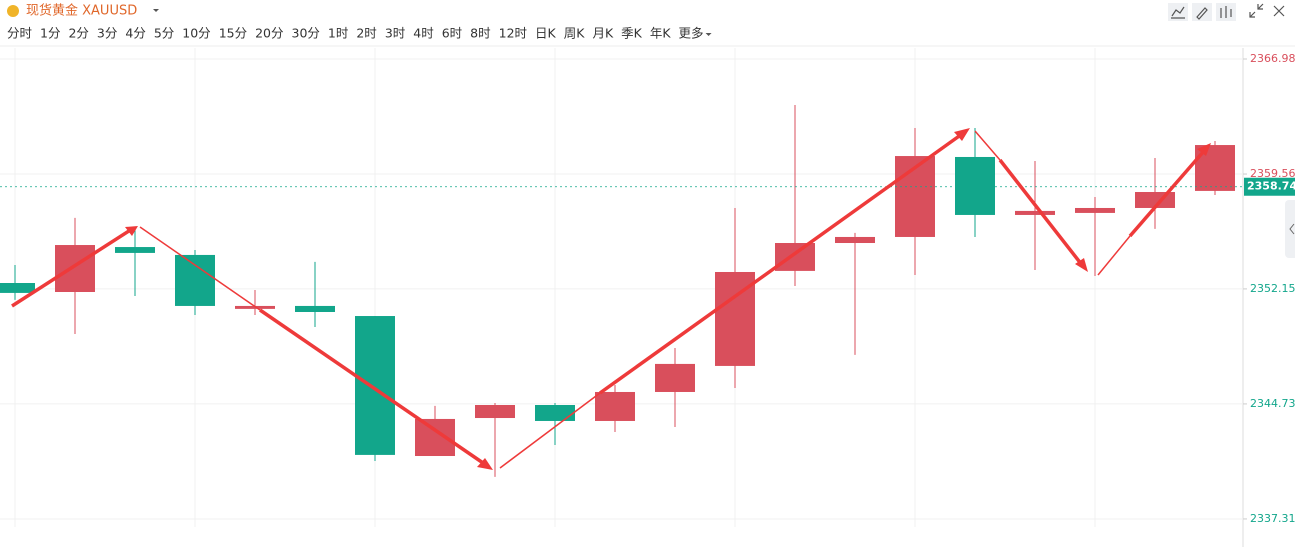 This screenshot has width=1295, height=551. Describe the element at coordinates (575, 33) in the screenshot. I see `period-tab: 周K` at that location.